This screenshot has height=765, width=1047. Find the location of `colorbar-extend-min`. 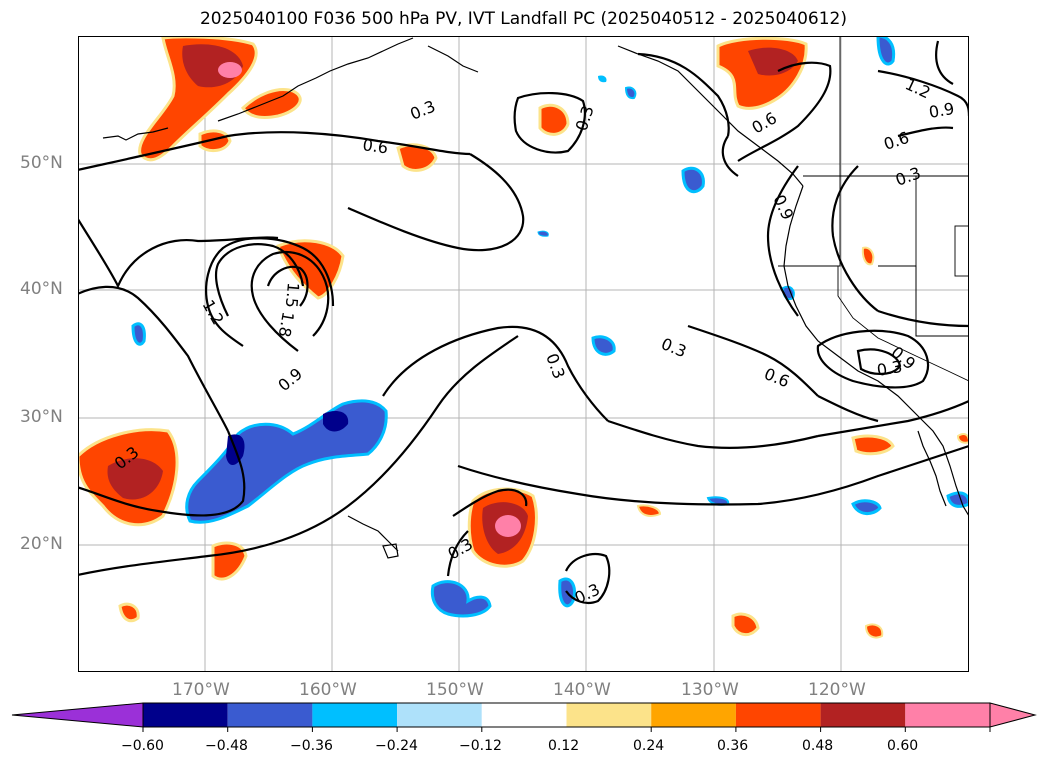

colorbar-extend-min is located at coordinates (77, 715).